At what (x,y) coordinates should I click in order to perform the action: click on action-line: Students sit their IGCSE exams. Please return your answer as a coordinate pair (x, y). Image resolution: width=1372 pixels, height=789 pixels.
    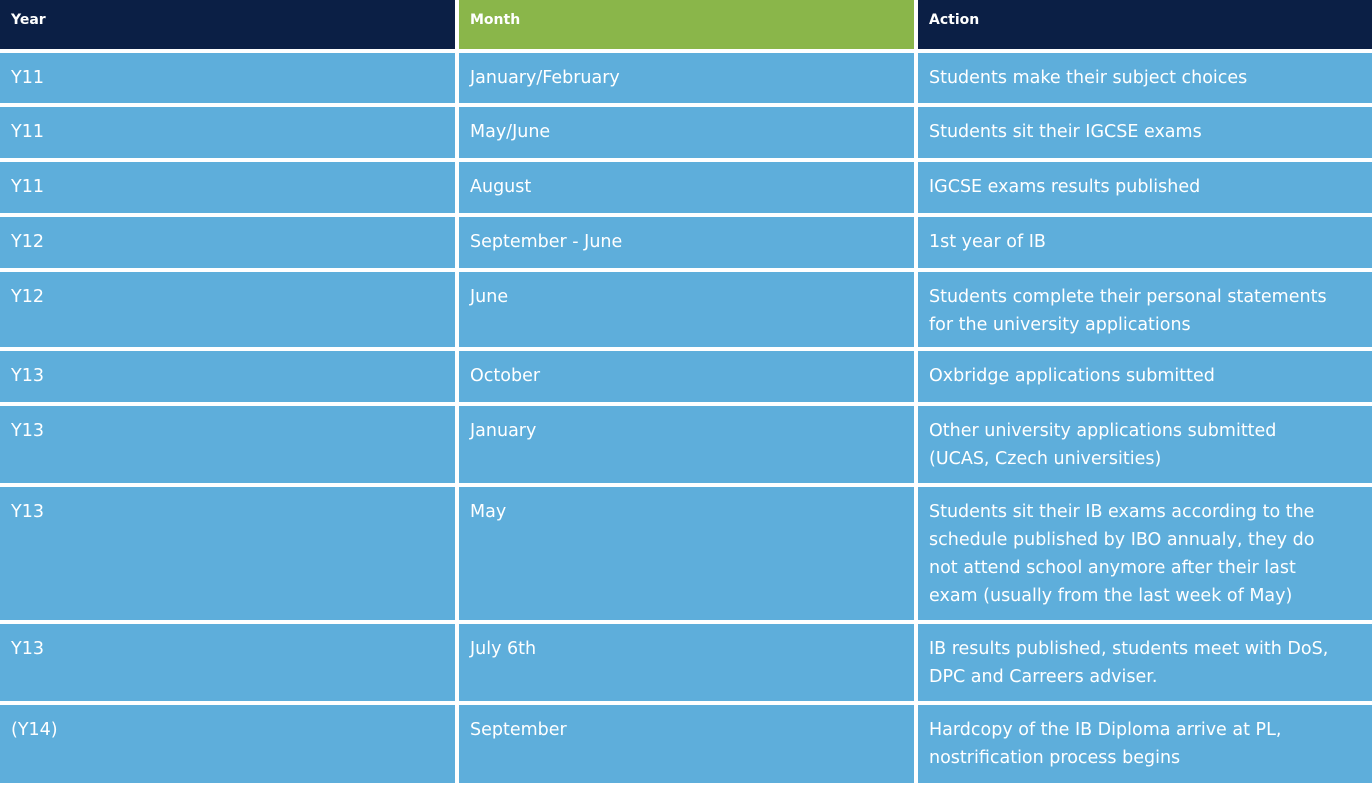
    Looking at the image, I should click on (1065, 132).